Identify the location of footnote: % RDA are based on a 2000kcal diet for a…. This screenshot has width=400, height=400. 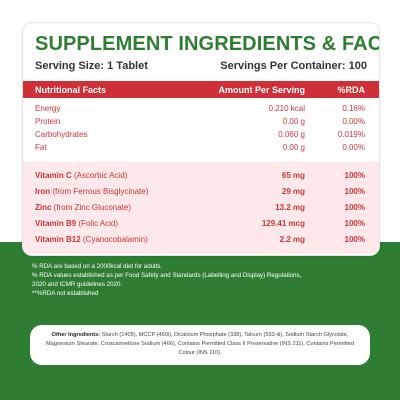
(97, 266).